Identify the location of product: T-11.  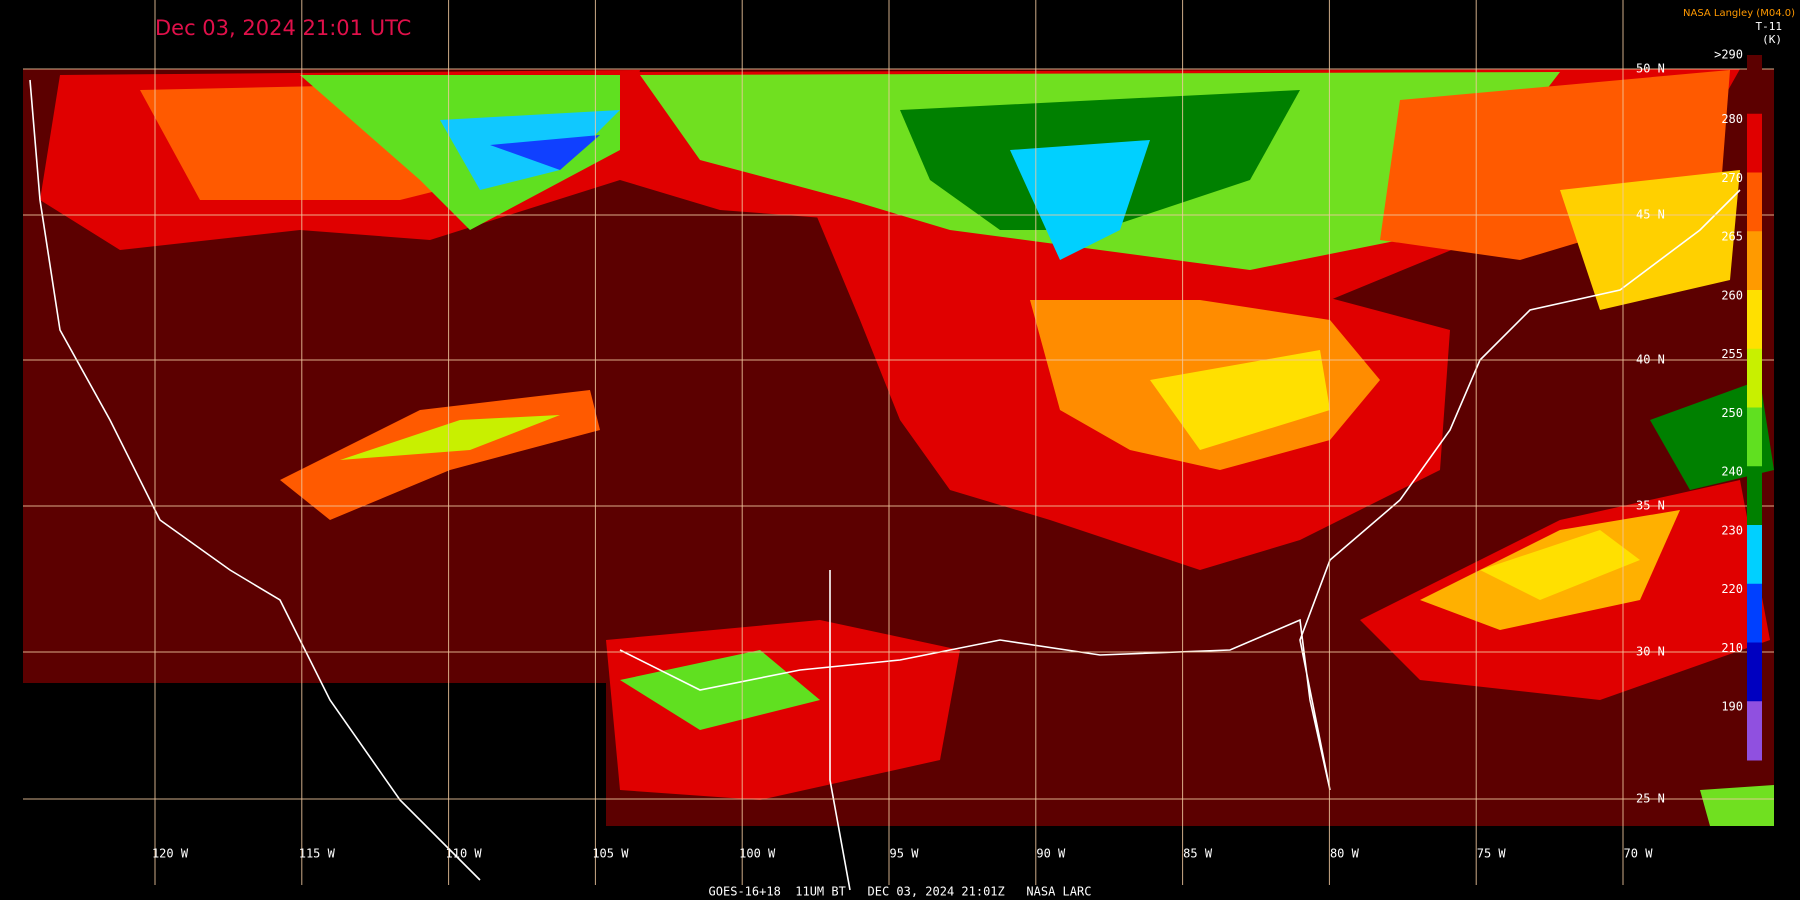
(1769, 26).